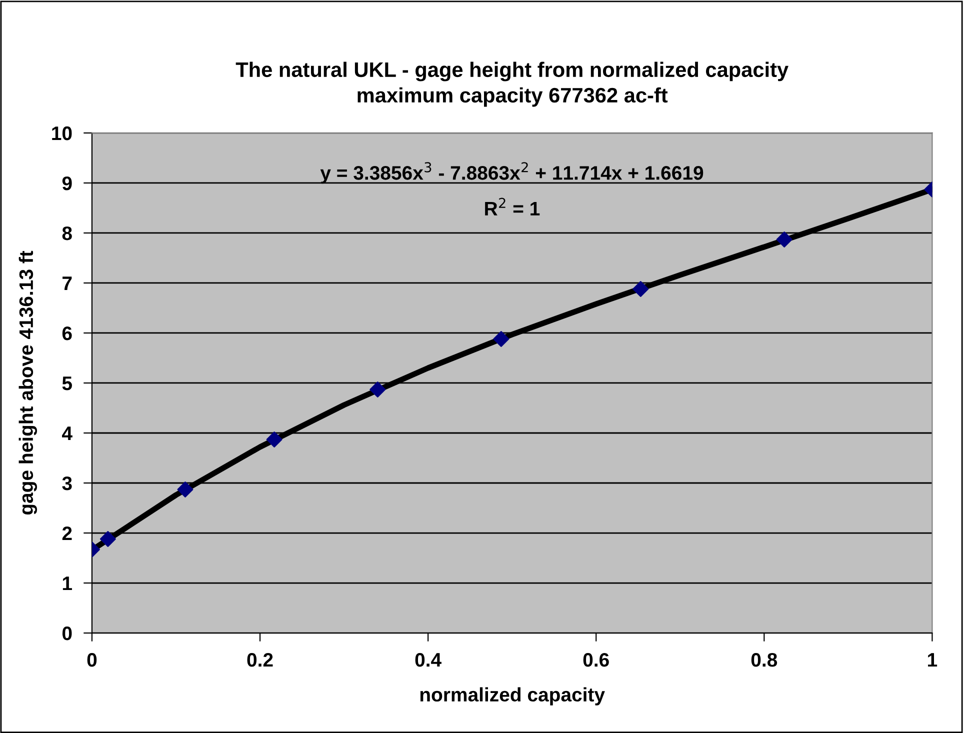  Describe the element at coordinates (512, 696) in the screenshot. I see `x-axis-title: normalized capacity` at that location.